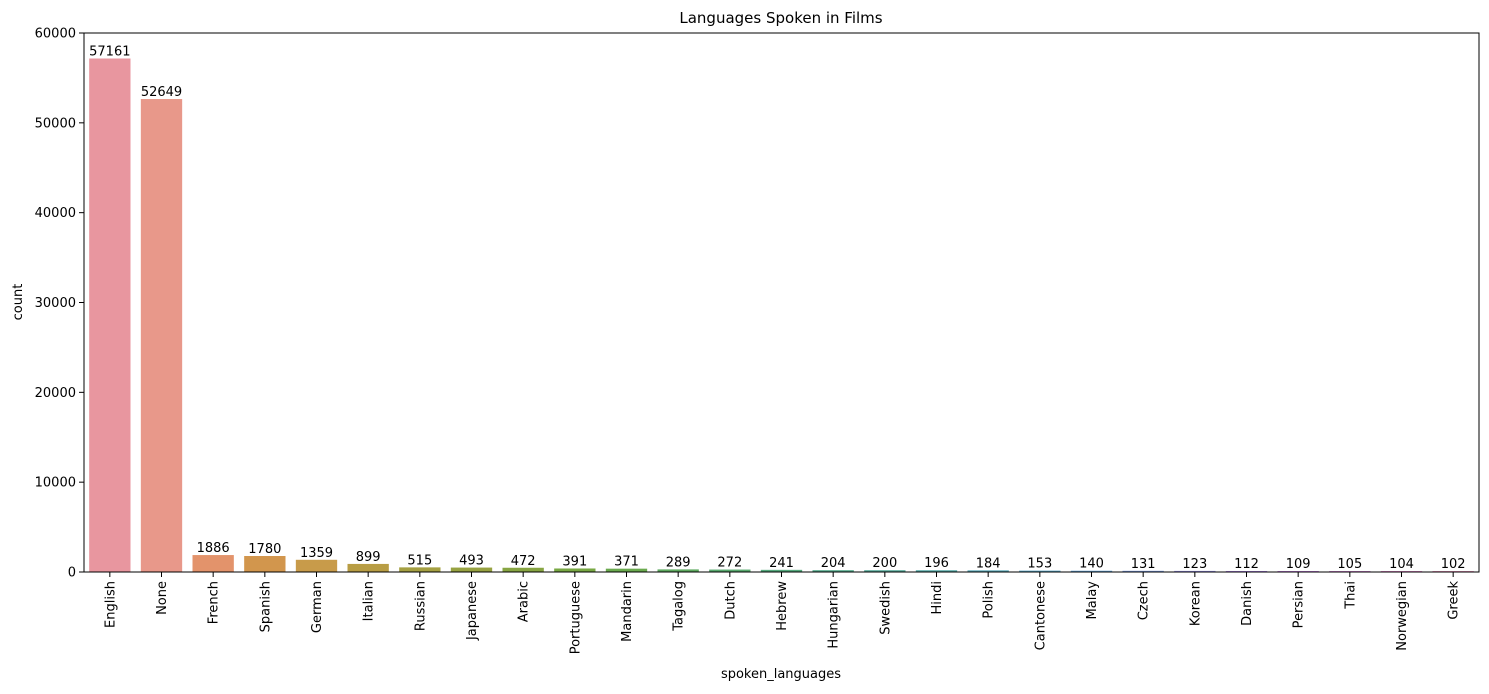  Describe the element at coordinates (833, 563) in the screenshot. I see `data-label: 204` at that location.